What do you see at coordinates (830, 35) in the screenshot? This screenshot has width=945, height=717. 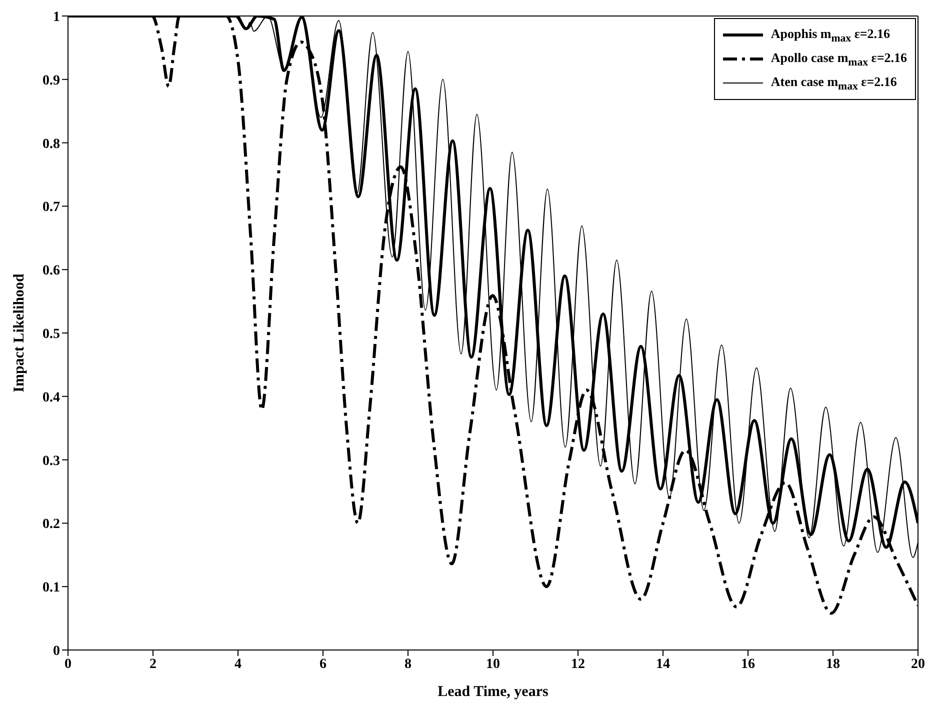 I see `legend-label: Apophis m$_{max}$ ε=2.16` at bounding box center [830, 35].